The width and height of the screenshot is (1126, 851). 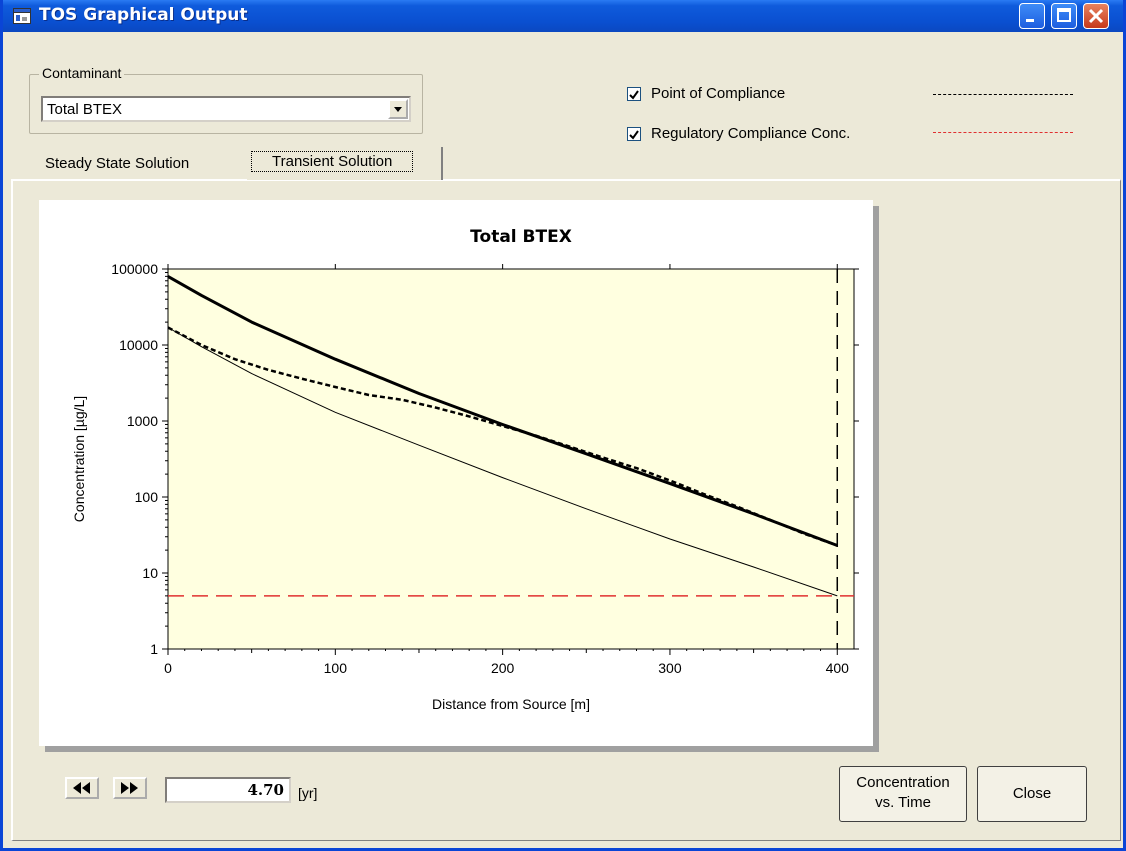 I want to click on minimize-button, so click(x=1032, y=16).